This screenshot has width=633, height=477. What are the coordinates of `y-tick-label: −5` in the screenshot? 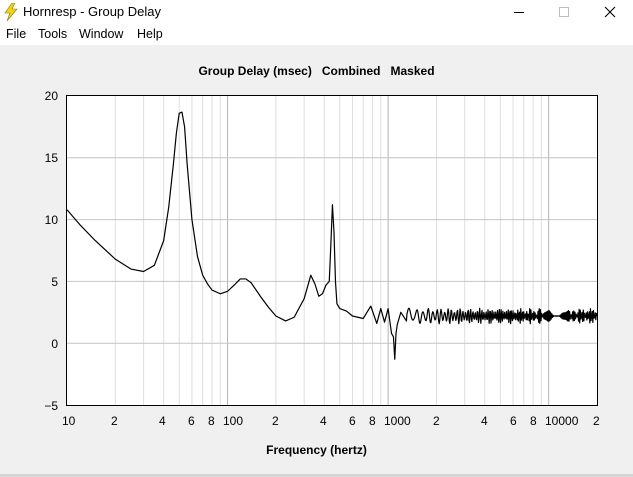 It's located at (51, 406).